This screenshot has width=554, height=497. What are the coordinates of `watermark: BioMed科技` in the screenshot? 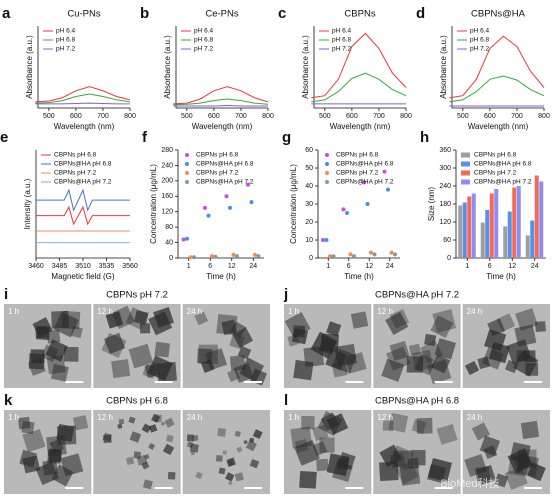 It's located at (469, 483).